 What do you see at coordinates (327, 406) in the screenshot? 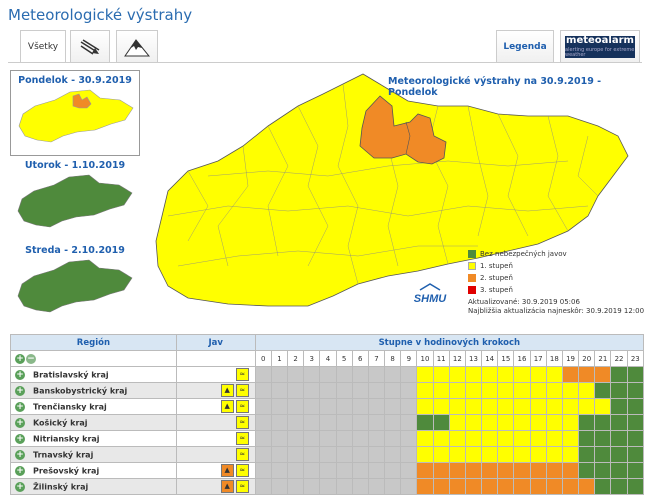
I see `table-row: + Trenčiansky kraj ▲ ≈` at bounding box center [327, 406].